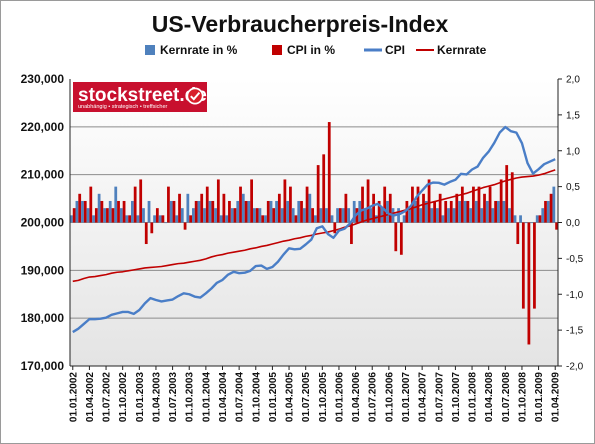 This screenshot has height=444, width=595. I want to click on x-tick-label: 01.01.2005, so click(273, 397).